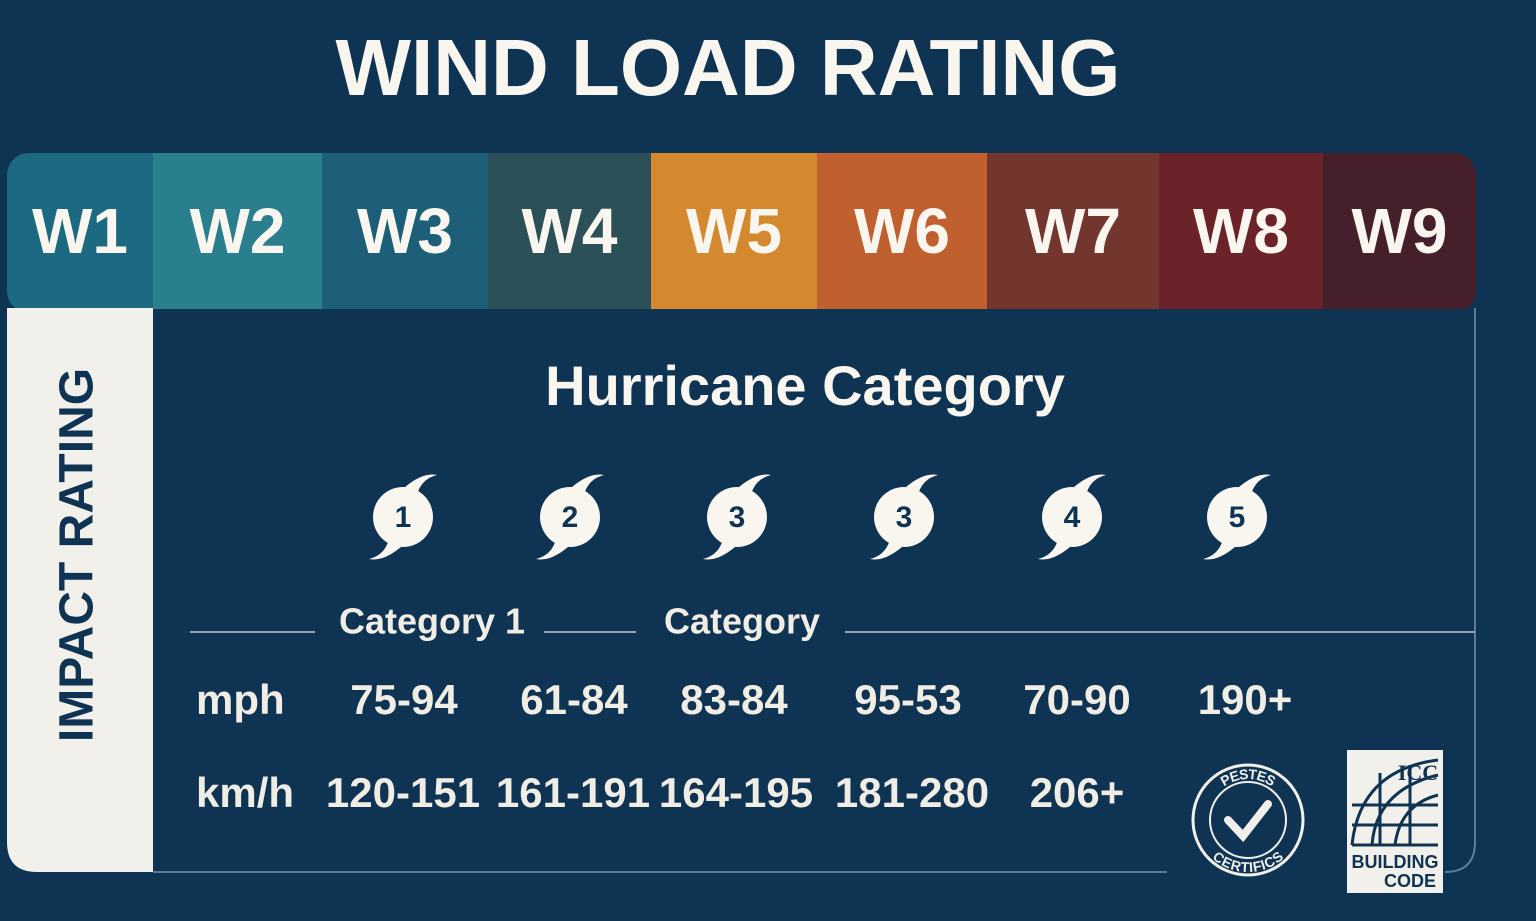 Image resolution: width=1536 pixels, height=921 pixels. I want to click on rating-label: W7, so click(1073, 231).